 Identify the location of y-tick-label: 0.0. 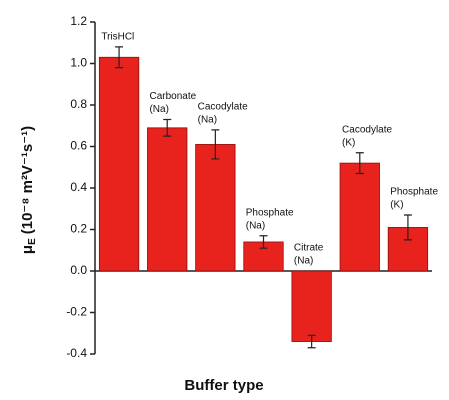
(78, 270).